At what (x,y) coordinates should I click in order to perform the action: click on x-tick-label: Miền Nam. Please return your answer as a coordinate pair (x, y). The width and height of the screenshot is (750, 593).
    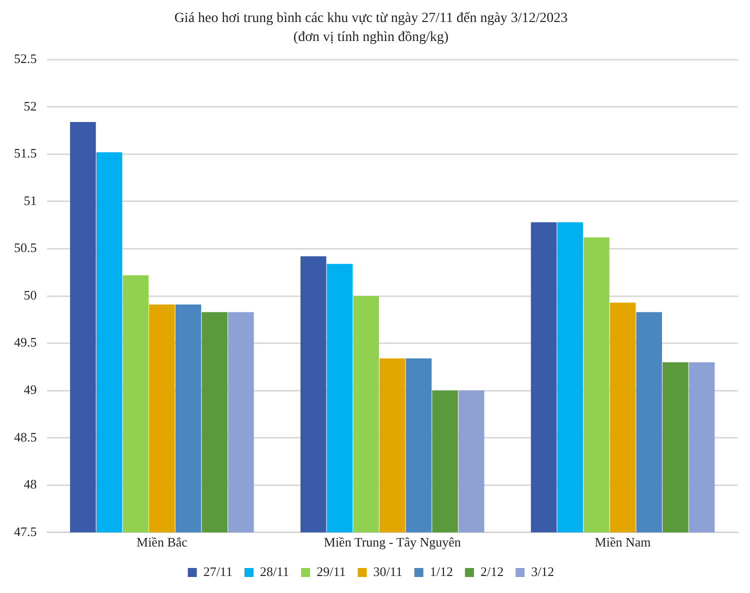
    Looking at the image, I should click on (622, 542).